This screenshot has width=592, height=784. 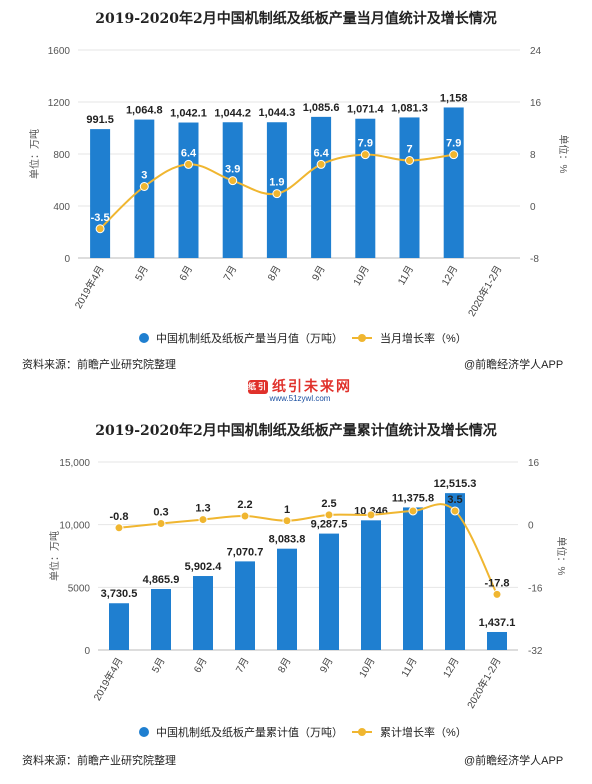 What do you see at coordinates (533, 155) in the screenshot?
I see `y-tick-right: 8` at bounding box center [533, 155].